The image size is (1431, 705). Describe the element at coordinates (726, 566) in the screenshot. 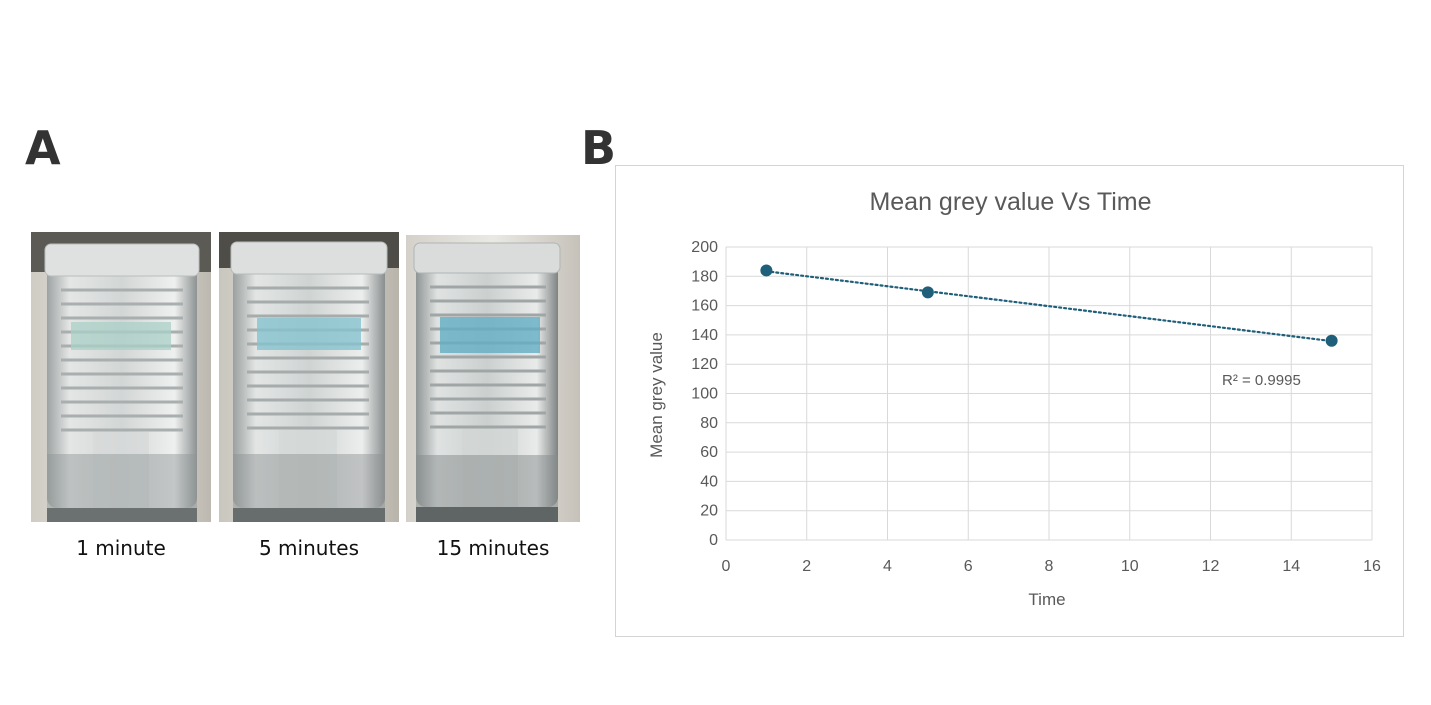

I see `x-tick-label-0: 0` at that location.